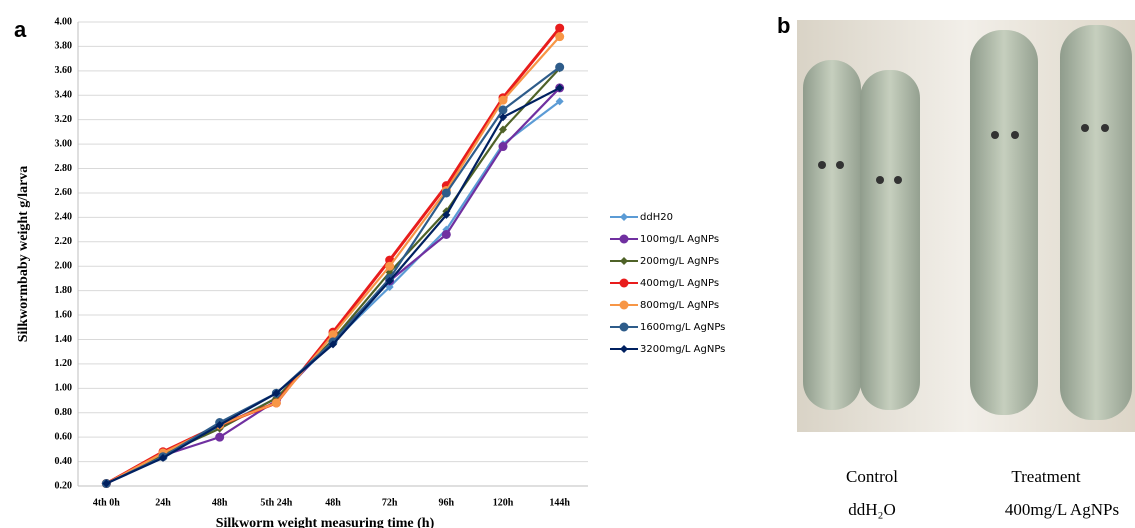 The image size is (1135, 528). What do you see at coordinates (783, 25) in the screenshot?
I see `panel-label: b` at bounding box center [783, 25].